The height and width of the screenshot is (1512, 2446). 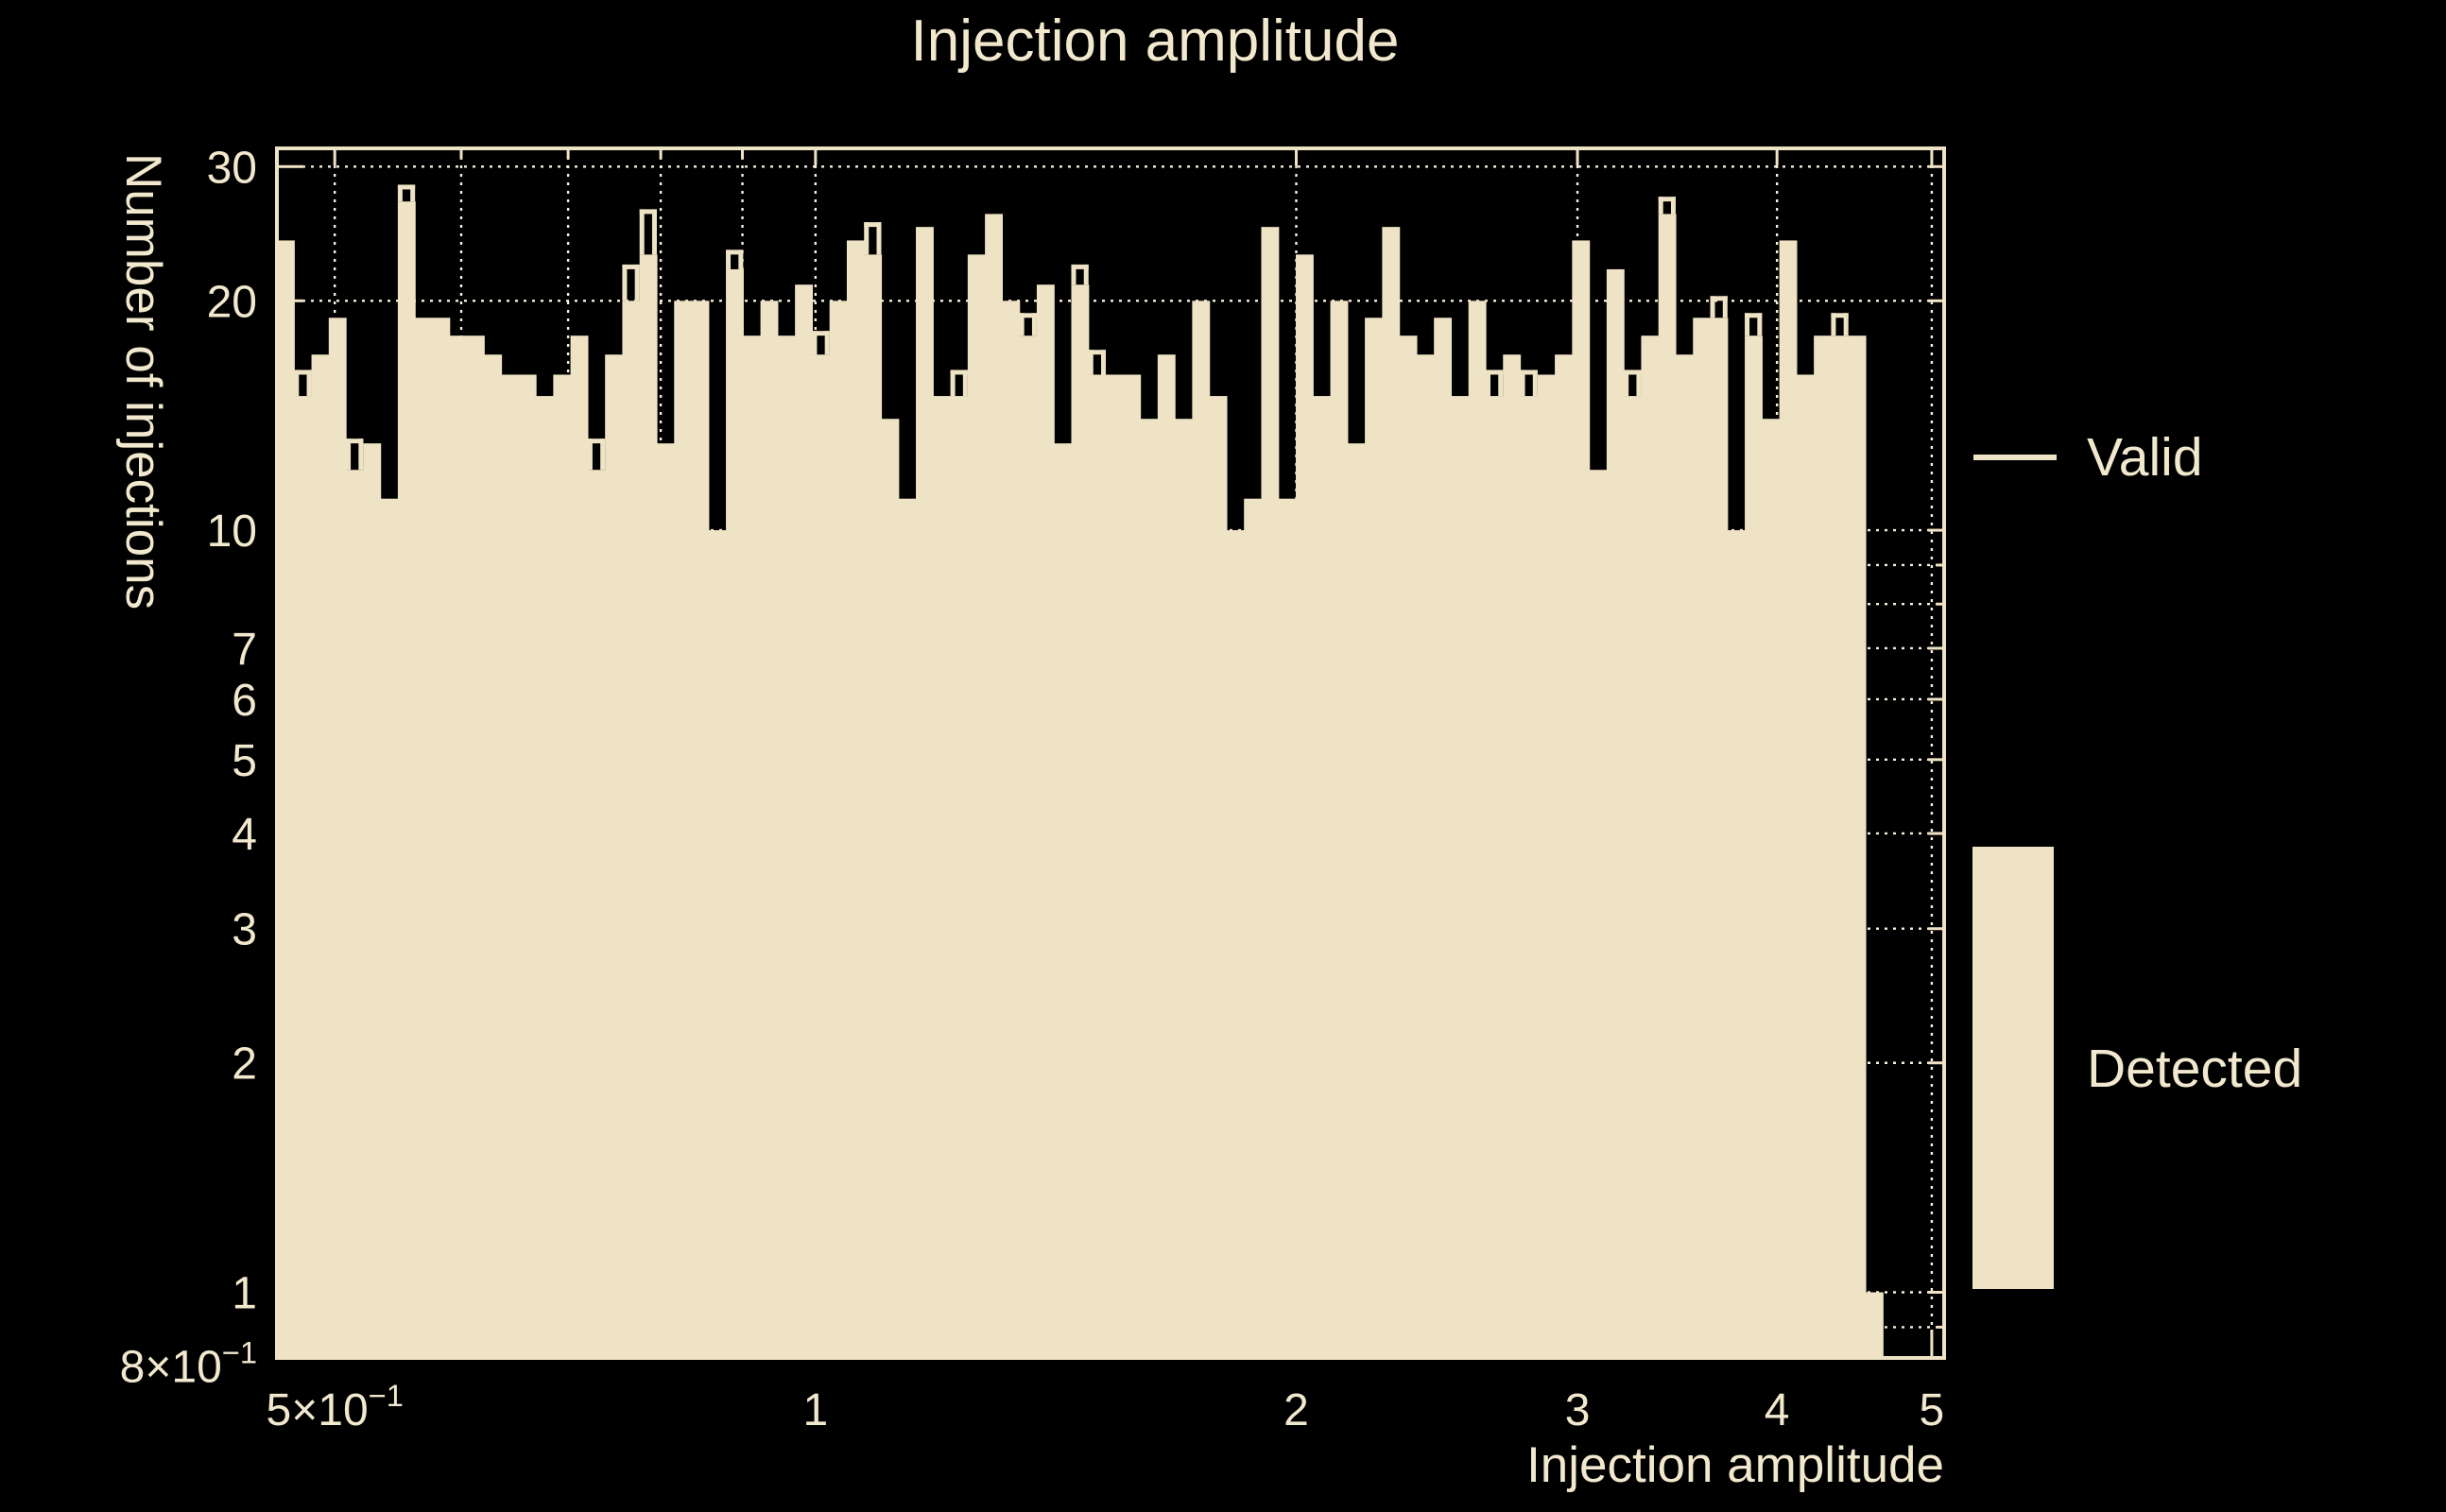 I want to click on detected-box-icon, so click(x=2013, y=1068).